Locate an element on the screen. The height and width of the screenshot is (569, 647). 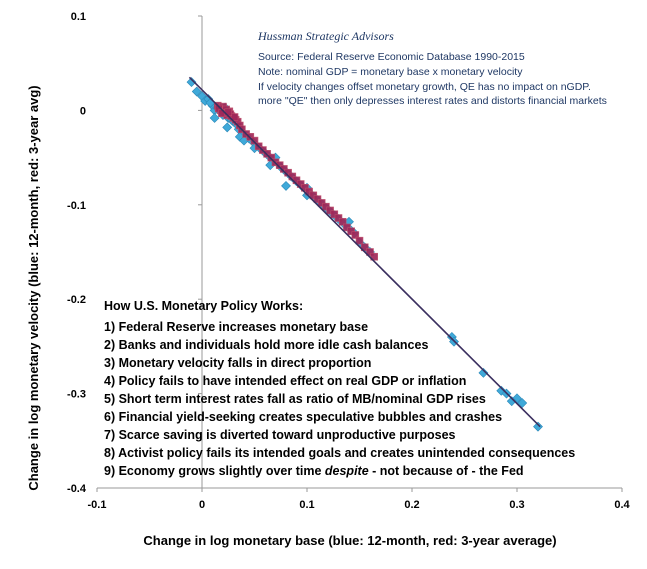
step-9-emphasis: despite is located at coordinates (347, 471).